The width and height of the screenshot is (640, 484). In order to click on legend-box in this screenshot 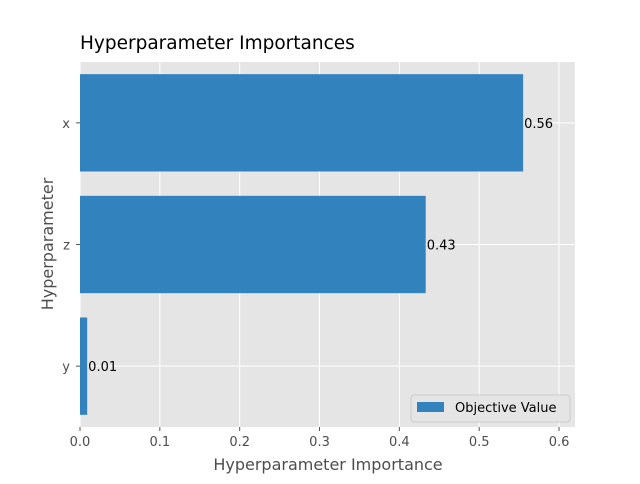, I will do `click(490, 408)`.